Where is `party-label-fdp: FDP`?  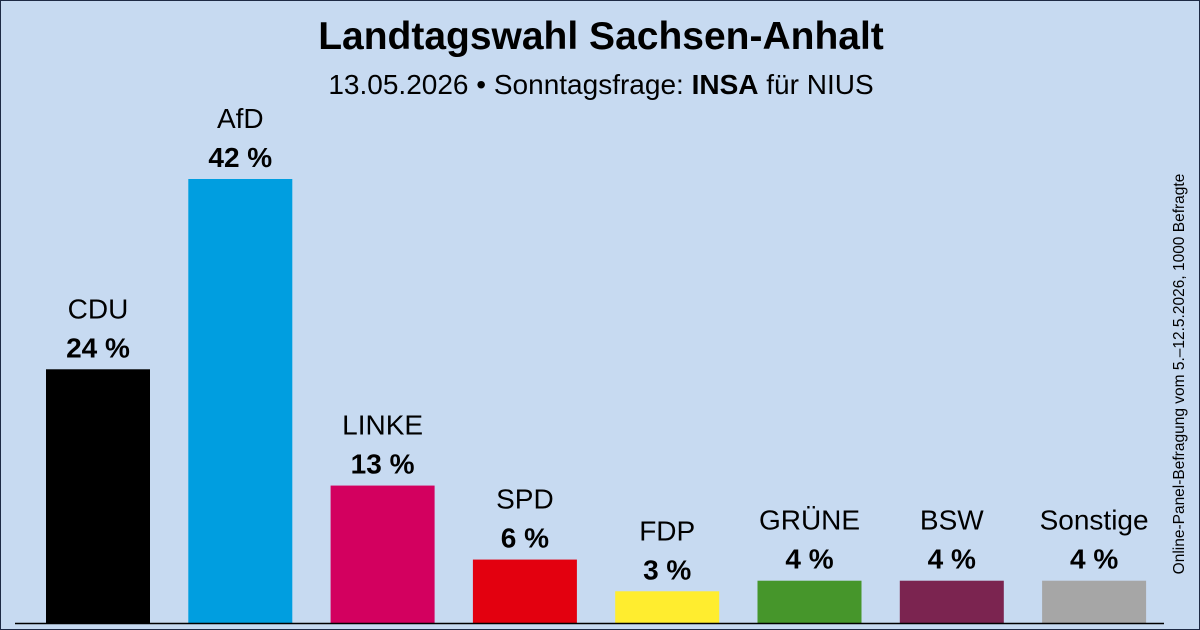
party-label-fdp: FDP is located at coordinates (667, 530).